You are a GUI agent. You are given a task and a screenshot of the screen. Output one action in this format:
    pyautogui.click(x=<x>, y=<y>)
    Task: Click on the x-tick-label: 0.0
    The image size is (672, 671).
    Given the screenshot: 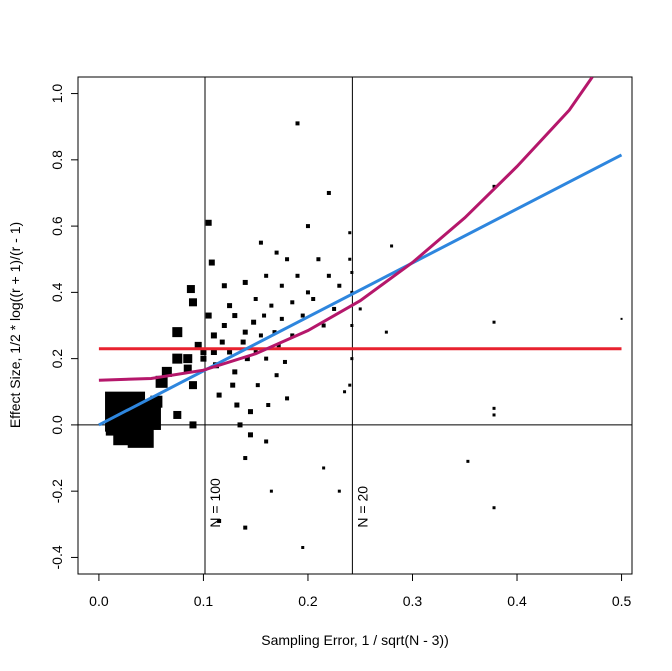 What is the action you would take?
    pyautogui.click(x=99, y=601)
    